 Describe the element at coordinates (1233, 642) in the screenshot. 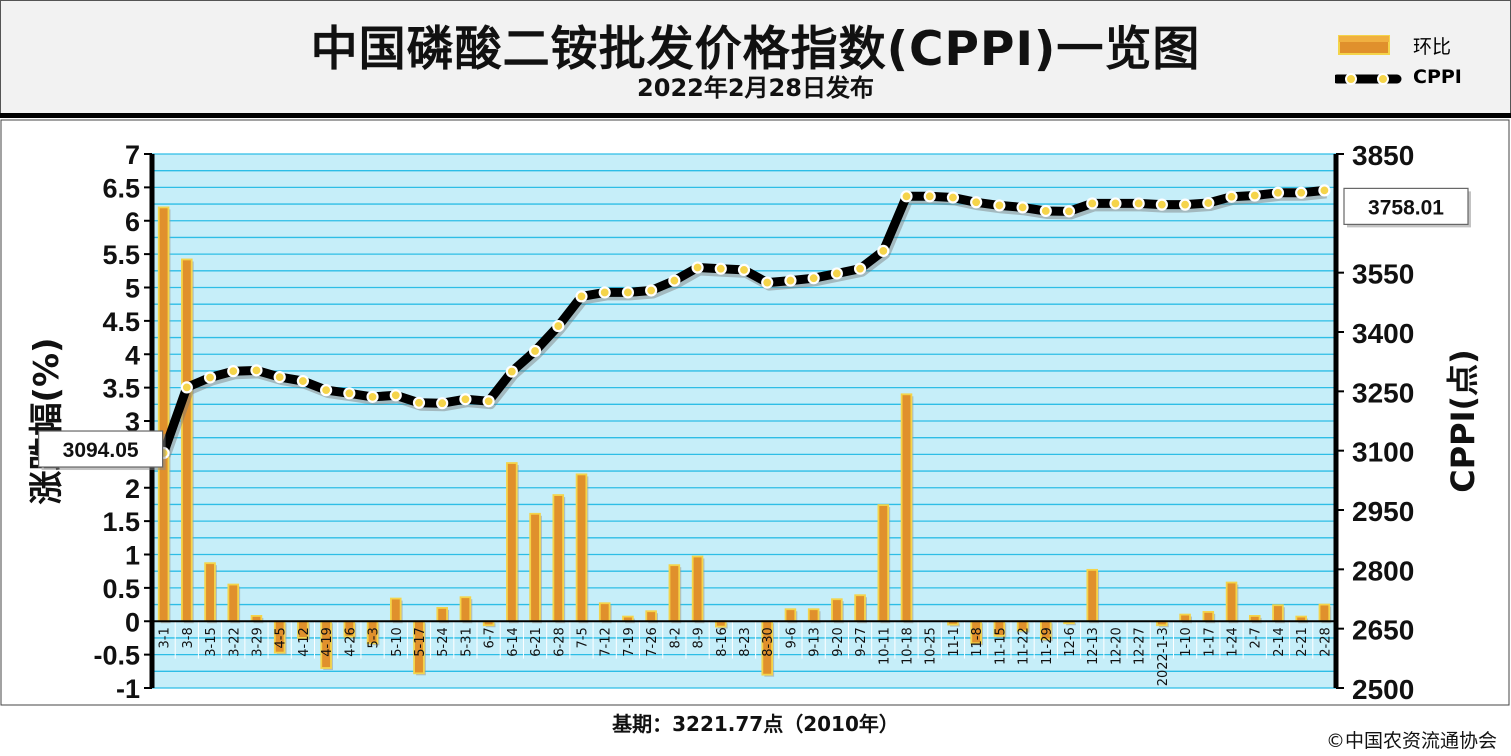

I see `category-label: 1-24` at that location.